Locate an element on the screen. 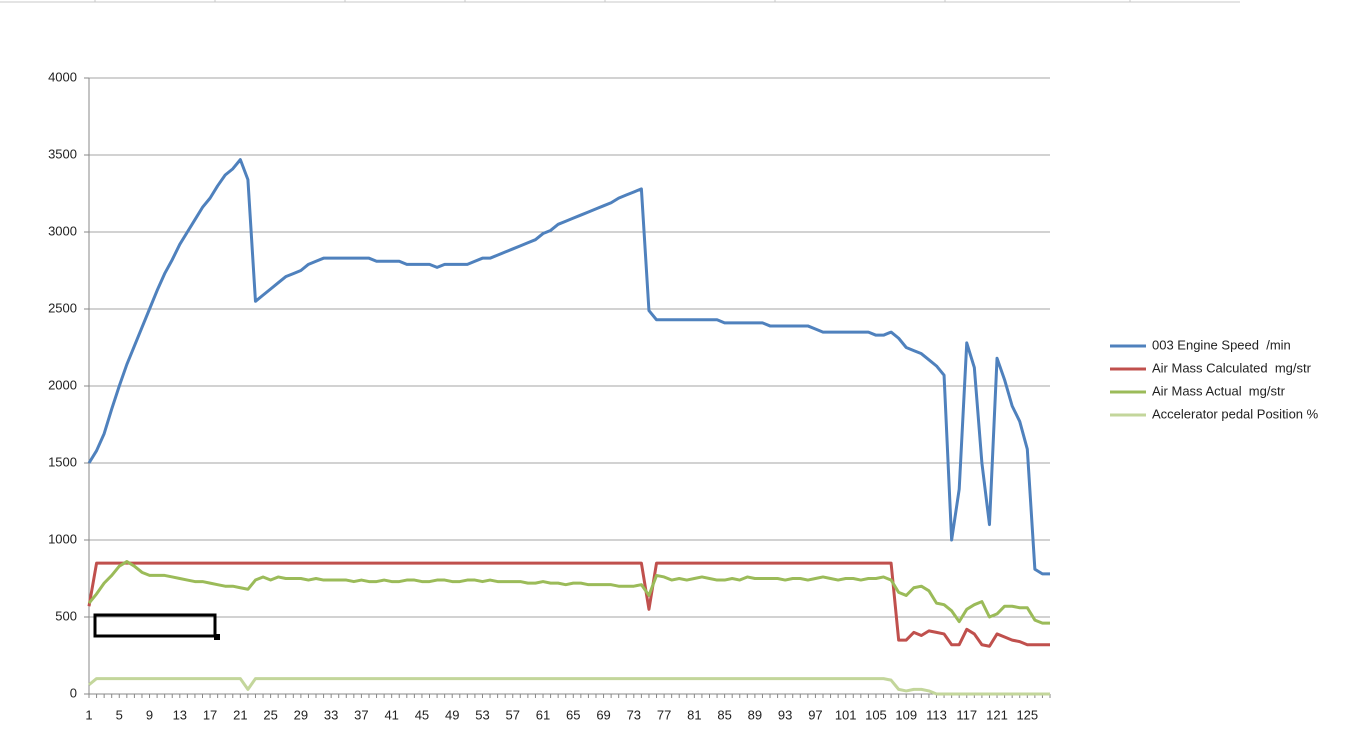 Image resolution: width=1348 pixels, height=731 pixels. x-tick-label: 61 is located at coordinates (543, 714).